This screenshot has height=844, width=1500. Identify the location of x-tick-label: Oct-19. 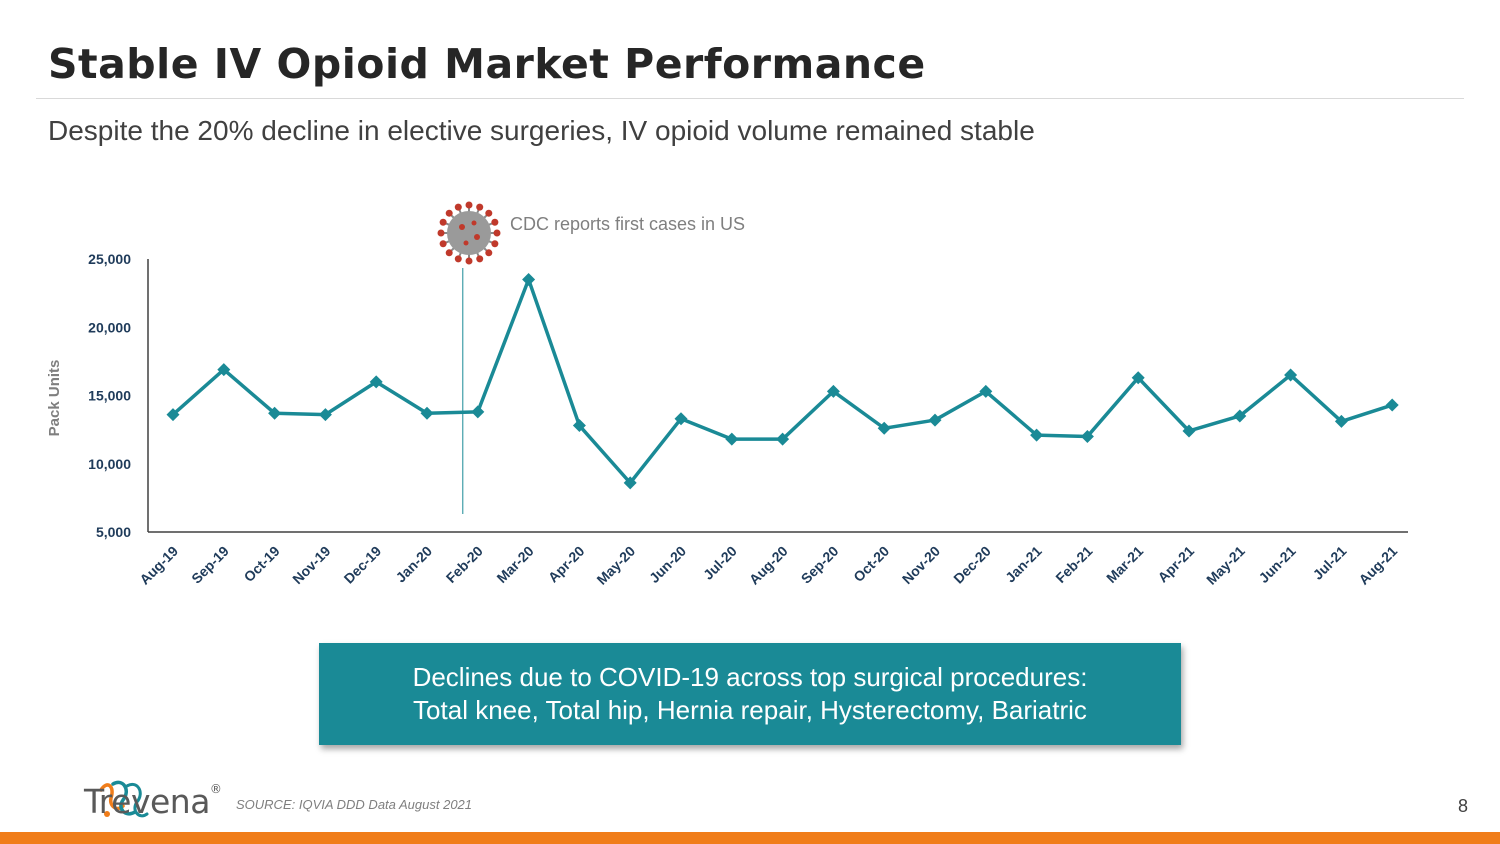
(262, 564).